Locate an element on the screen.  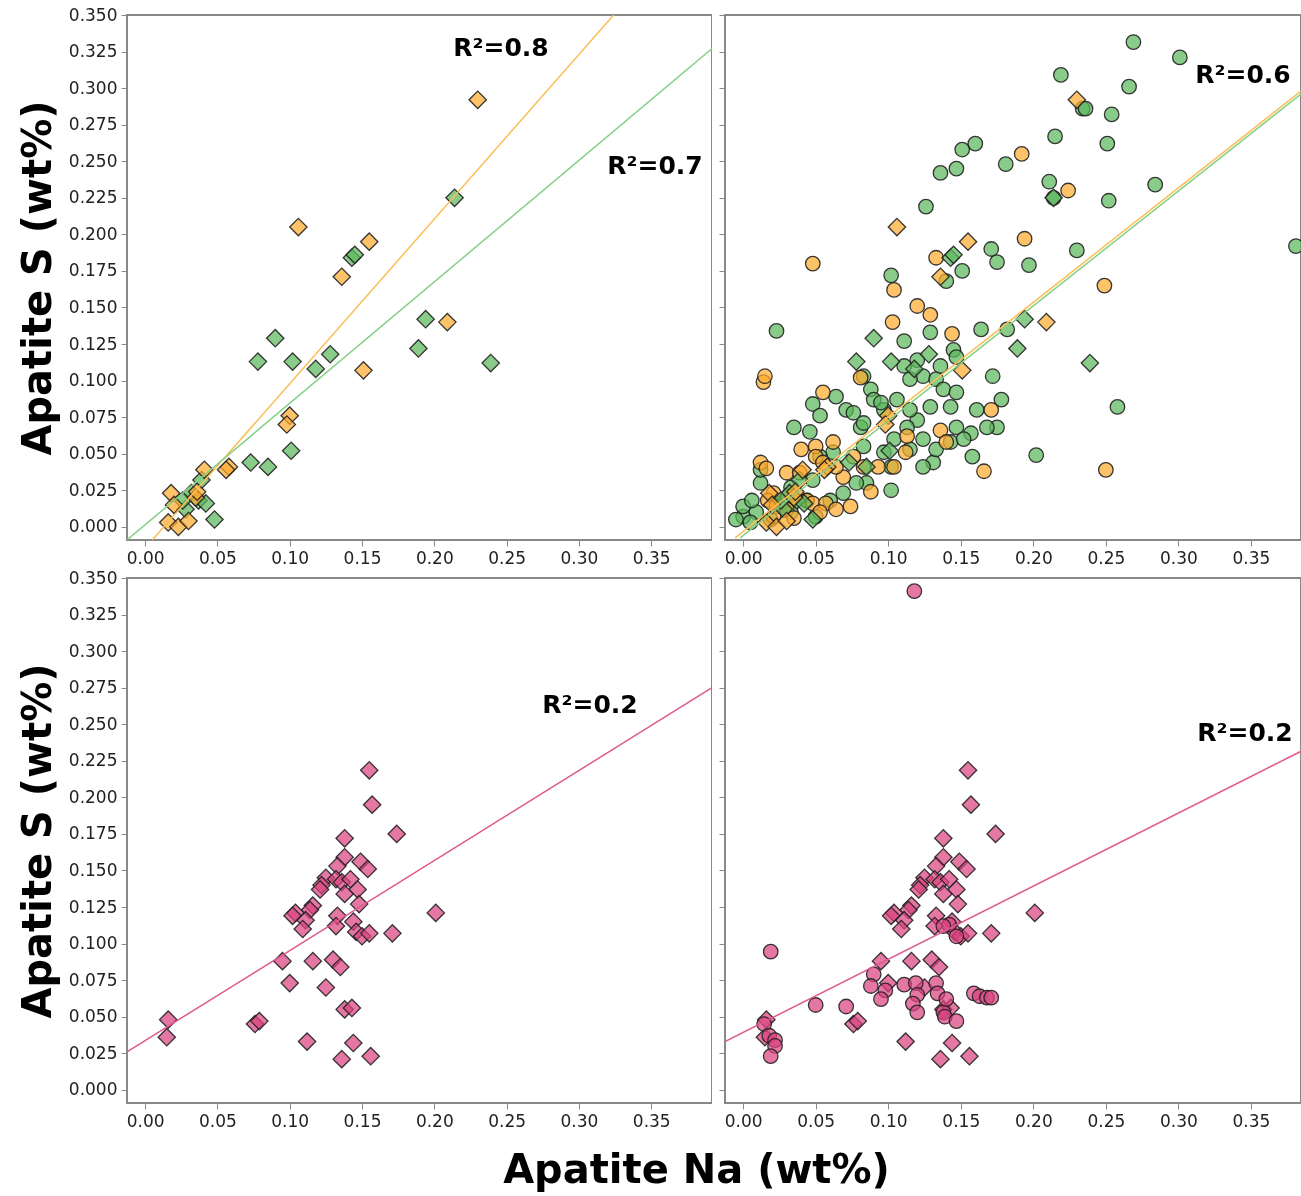
annotation: R²=0.7 is located at coordinates (655, 165).